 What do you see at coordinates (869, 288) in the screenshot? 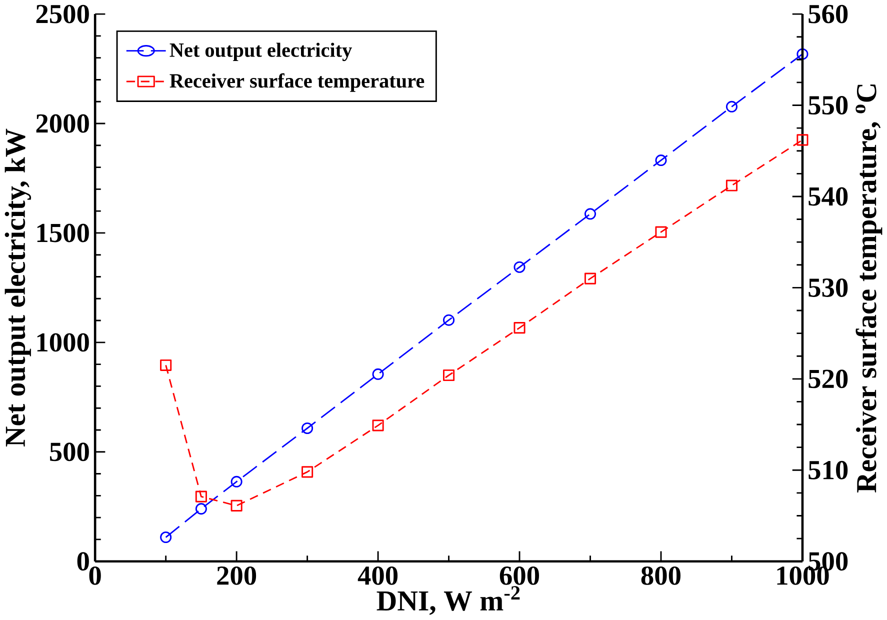
I see `y2-axis-title: Receiver surface temperature, $^{o}$C` at bounding box center [869, 288].